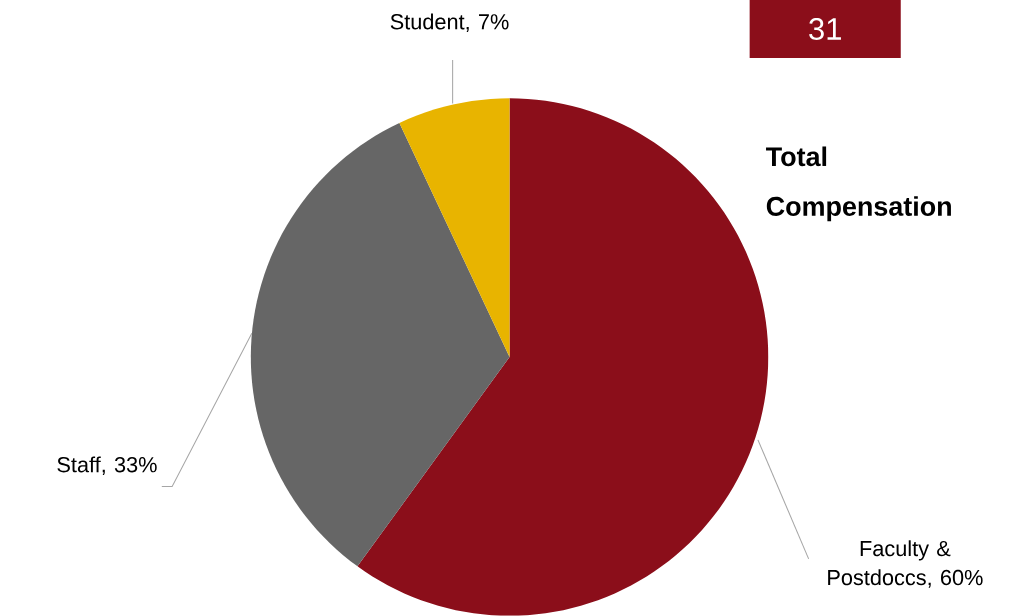 Image resolution: width=1017 pixels, height=616 pixels. Describe the element at coordinates (487, 23) in the screenshot. I see `data-label: , 7%` at that location.